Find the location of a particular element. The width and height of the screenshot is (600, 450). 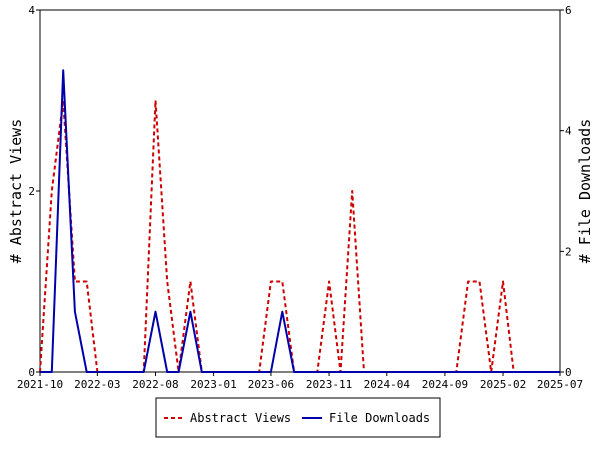

legend-label-file-downloads: File Downloads is located at coordinates (379, 418).